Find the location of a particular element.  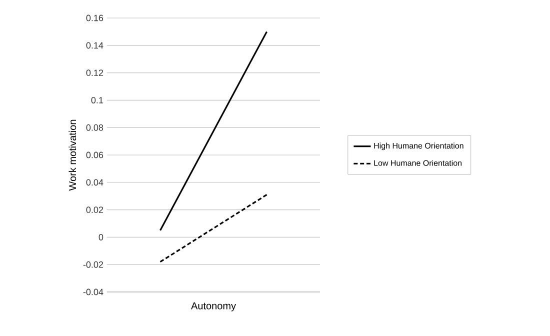

y-tick-label: 0 is located at coordinates (101, 237).